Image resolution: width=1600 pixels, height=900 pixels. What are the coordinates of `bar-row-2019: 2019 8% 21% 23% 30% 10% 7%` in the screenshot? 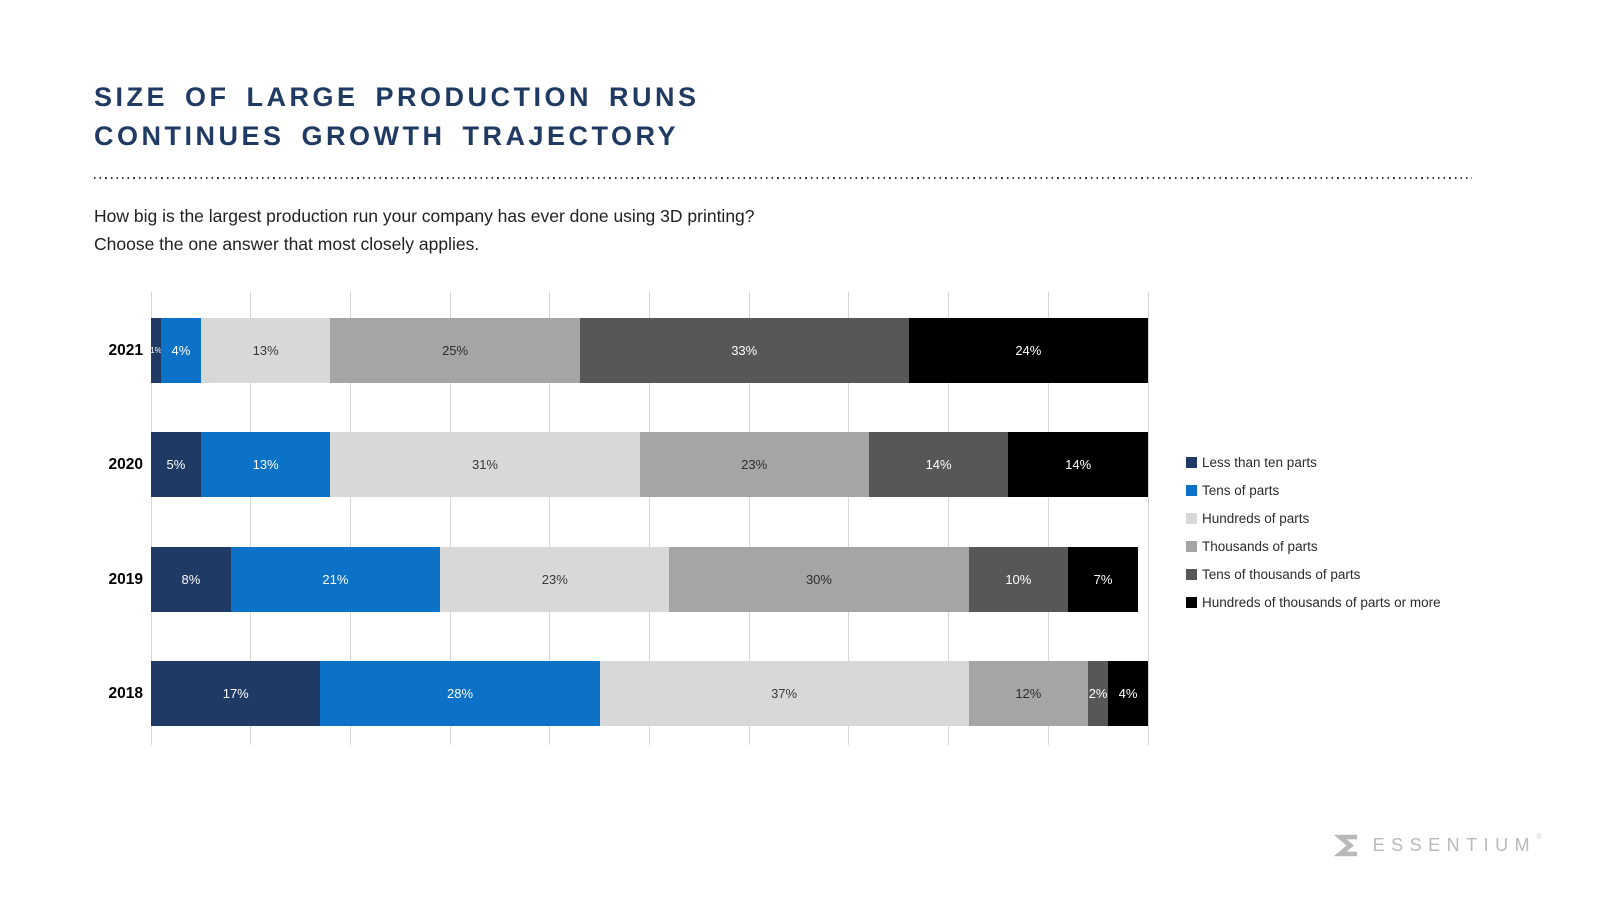 It's located at (628, 579).